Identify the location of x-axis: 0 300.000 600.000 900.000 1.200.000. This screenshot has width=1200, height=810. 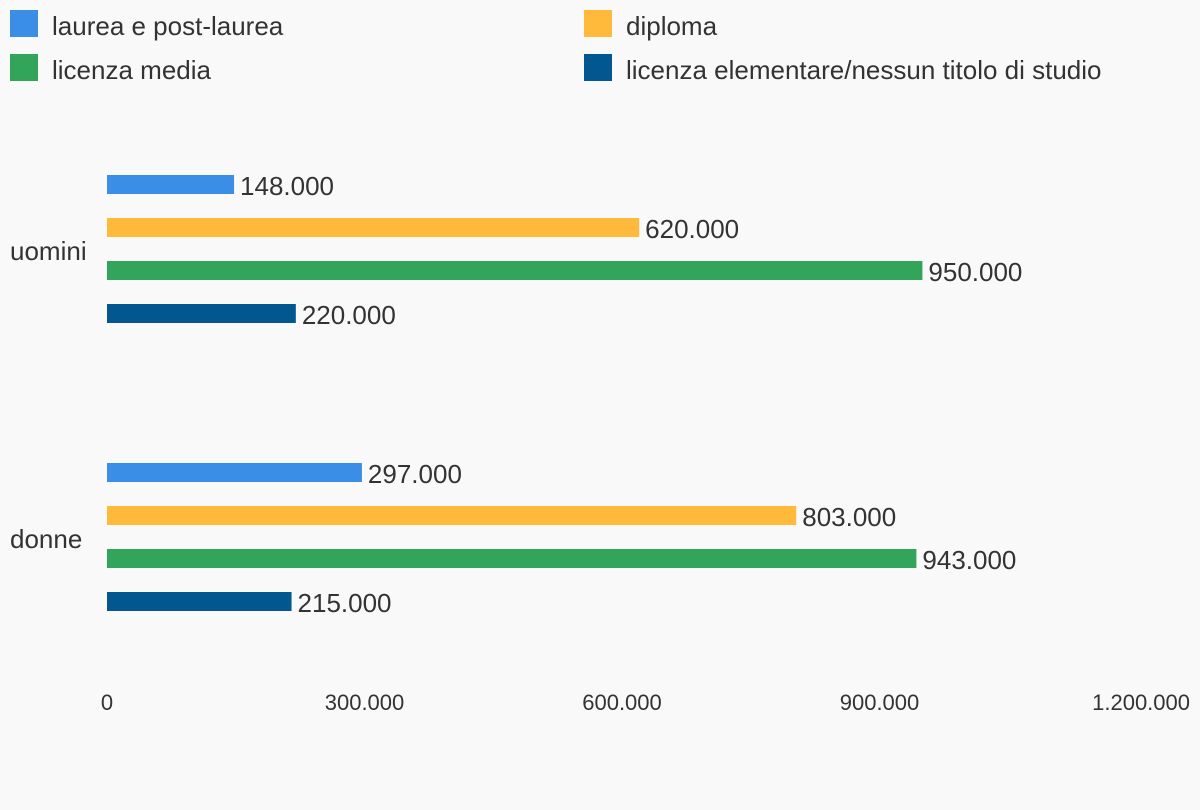
(645, 702).